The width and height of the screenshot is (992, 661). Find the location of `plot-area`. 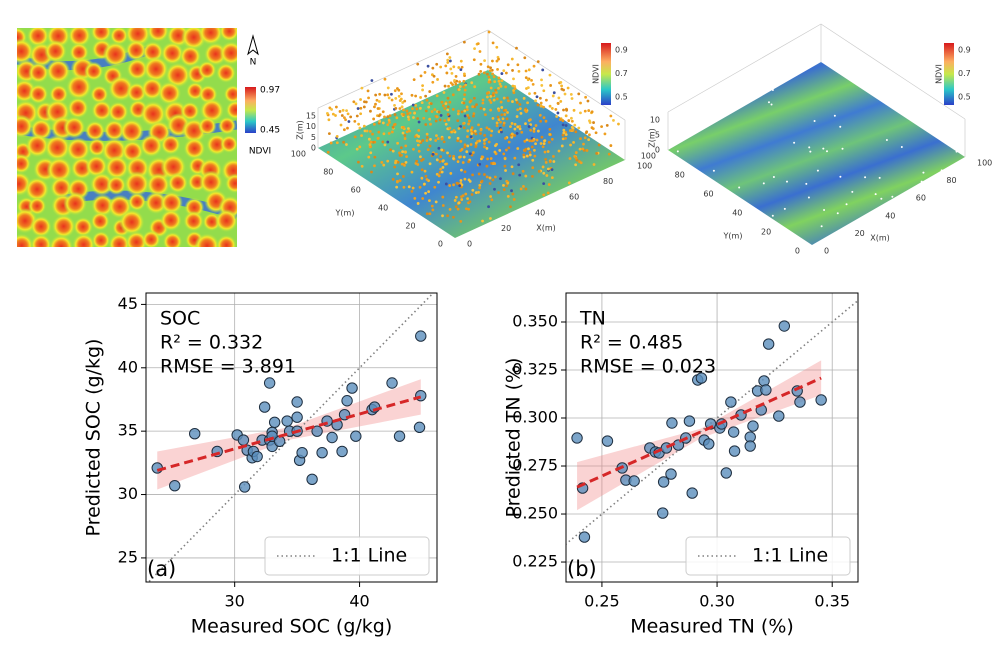

plot-area is located at coordinates (712, 437).